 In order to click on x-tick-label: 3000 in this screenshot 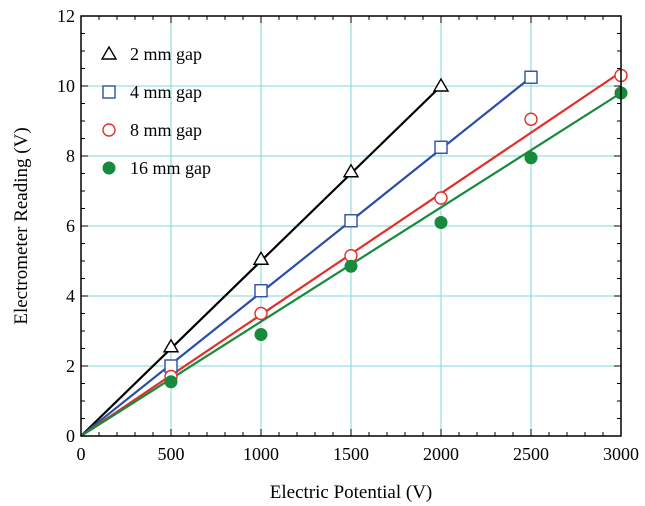, I will do `click(621, 454)`.